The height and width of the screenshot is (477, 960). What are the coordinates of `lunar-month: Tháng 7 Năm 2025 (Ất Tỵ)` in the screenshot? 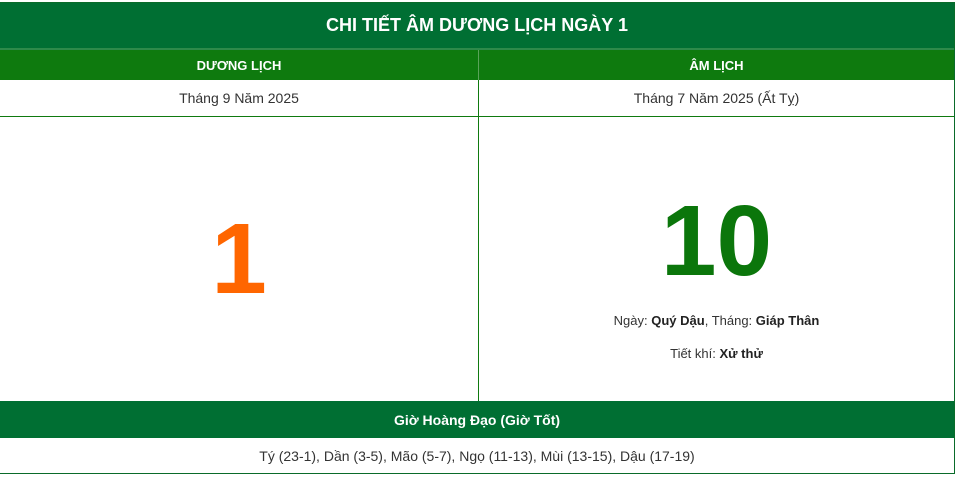 It's located at (716, 98).